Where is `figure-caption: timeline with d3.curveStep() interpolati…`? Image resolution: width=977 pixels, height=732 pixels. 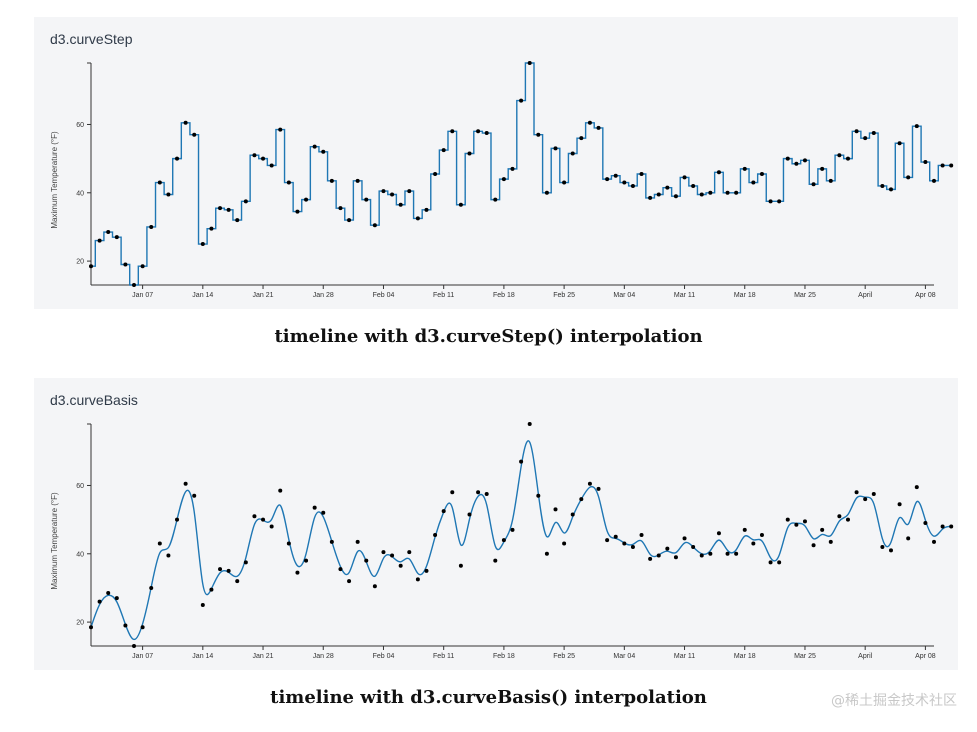
figure-caption: timeline with d3.curveStep() interpolati… is located at coordinates (488, 336).